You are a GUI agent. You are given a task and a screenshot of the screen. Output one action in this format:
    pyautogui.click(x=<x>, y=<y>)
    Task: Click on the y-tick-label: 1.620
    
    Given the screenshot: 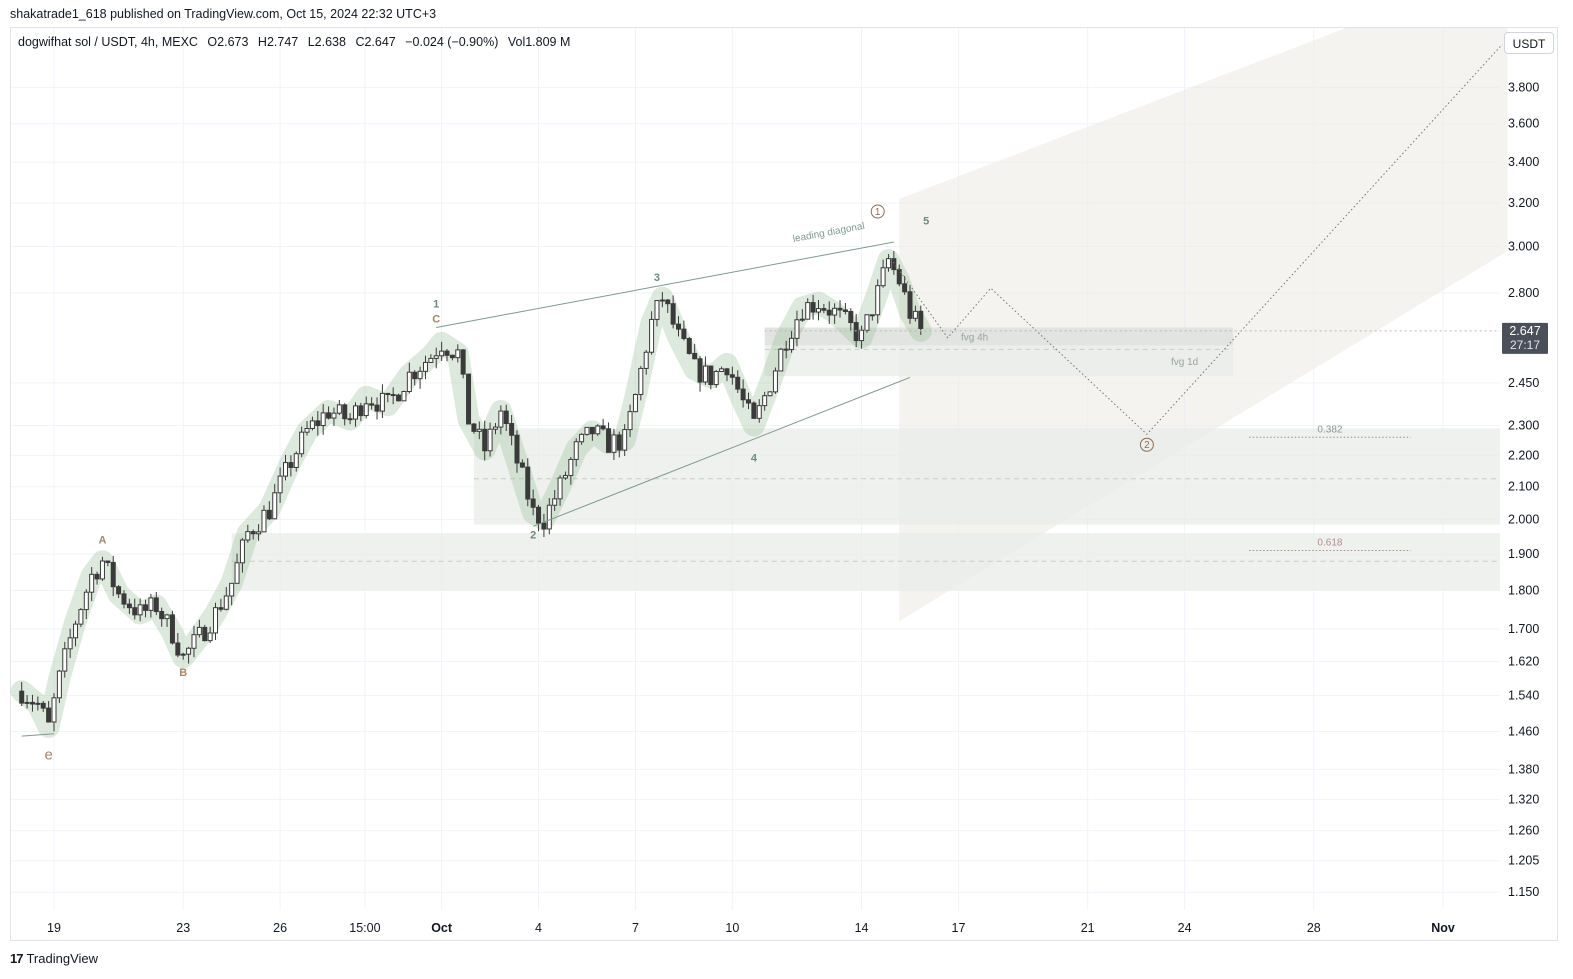 What is the action you would take?
    pyautogui.click(x=1523, y=661)
    